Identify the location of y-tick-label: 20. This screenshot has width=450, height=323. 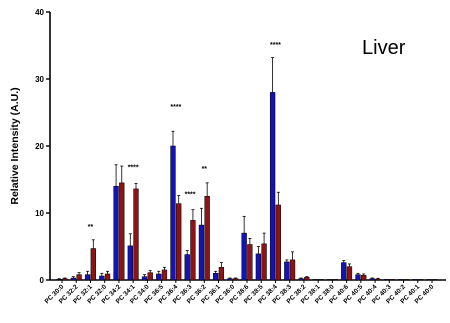
(39, 146).